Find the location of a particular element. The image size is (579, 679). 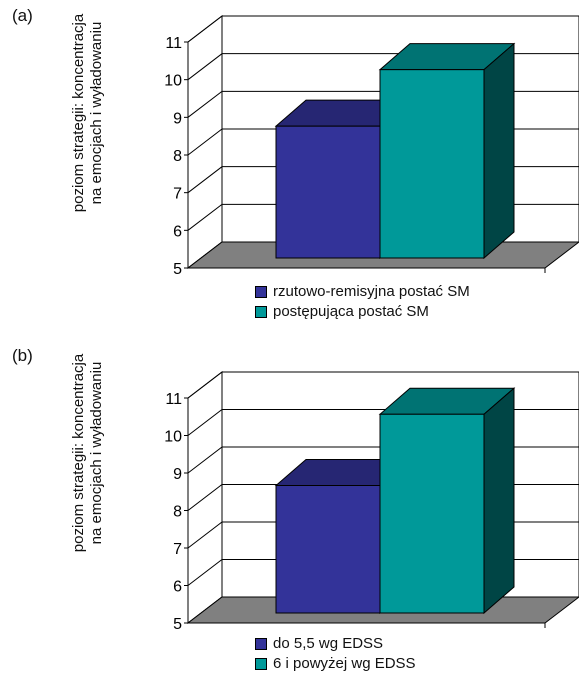

legend-label: 6 i powyżej wg EDSS is located at coordinates (344, 663).